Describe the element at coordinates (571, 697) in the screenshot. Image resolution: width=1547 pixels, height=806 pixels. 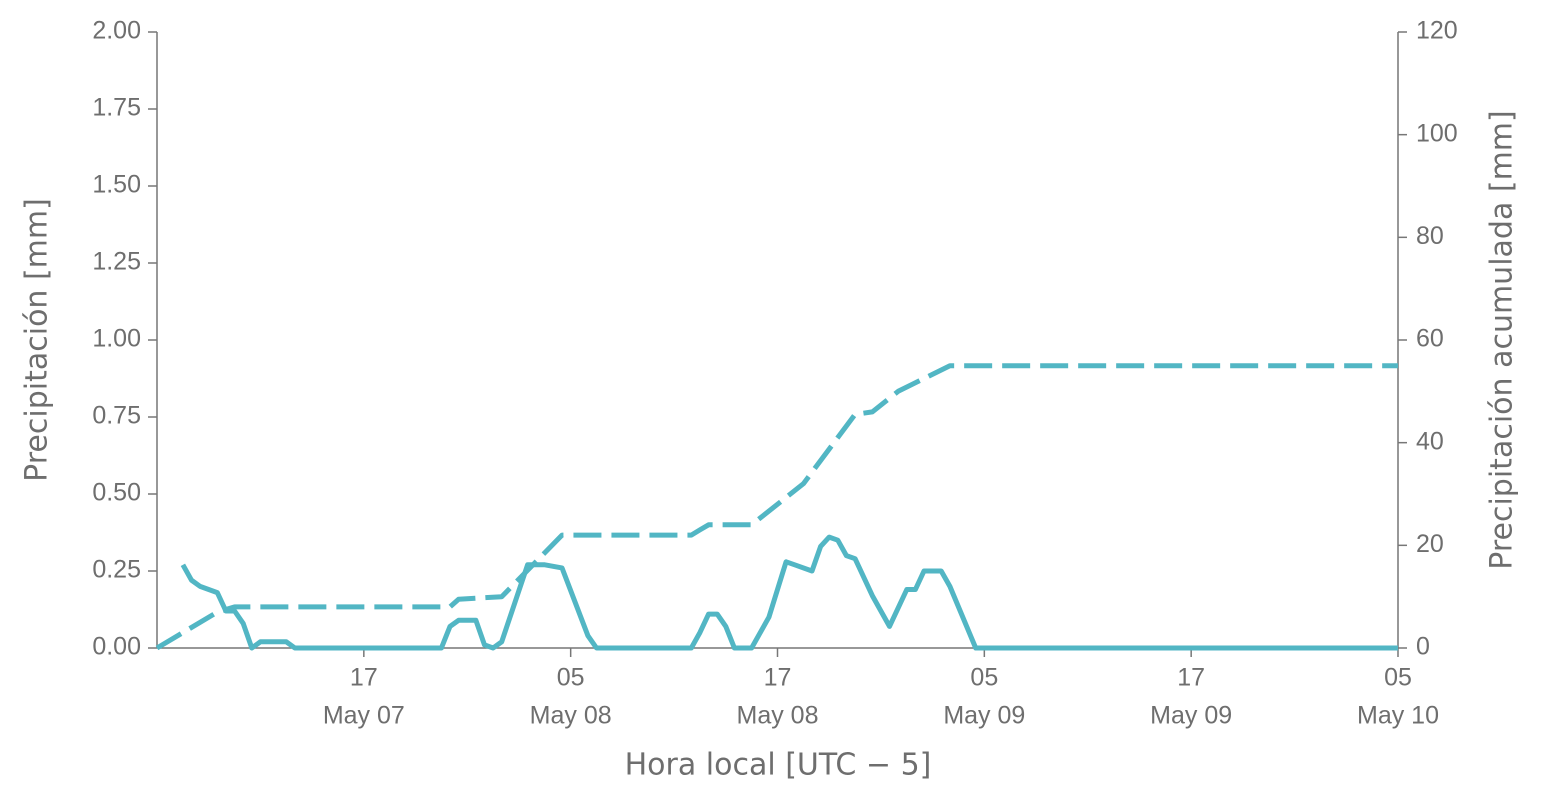
I see `x-tick-label: 05 May 08` at that location.